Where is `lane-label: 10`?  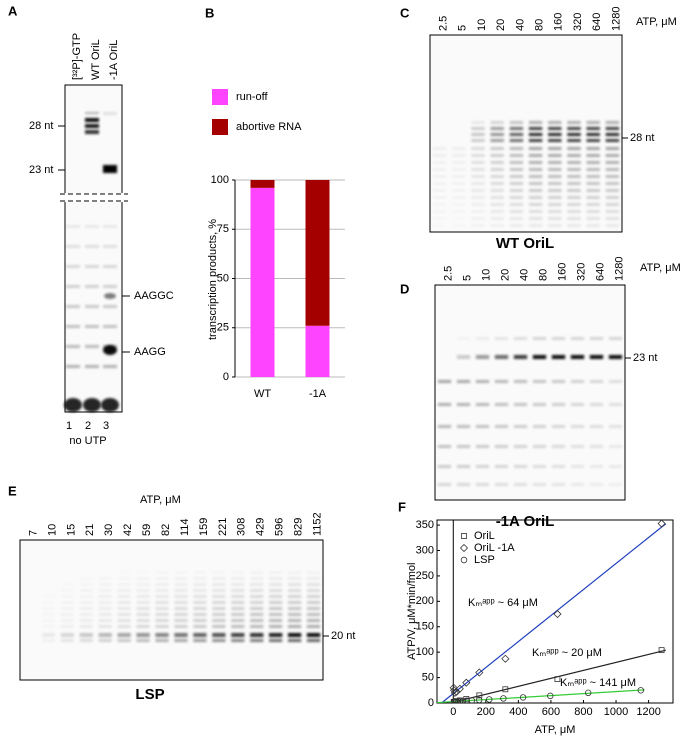 lane-label: 10 is located at coordinates (486, 275).